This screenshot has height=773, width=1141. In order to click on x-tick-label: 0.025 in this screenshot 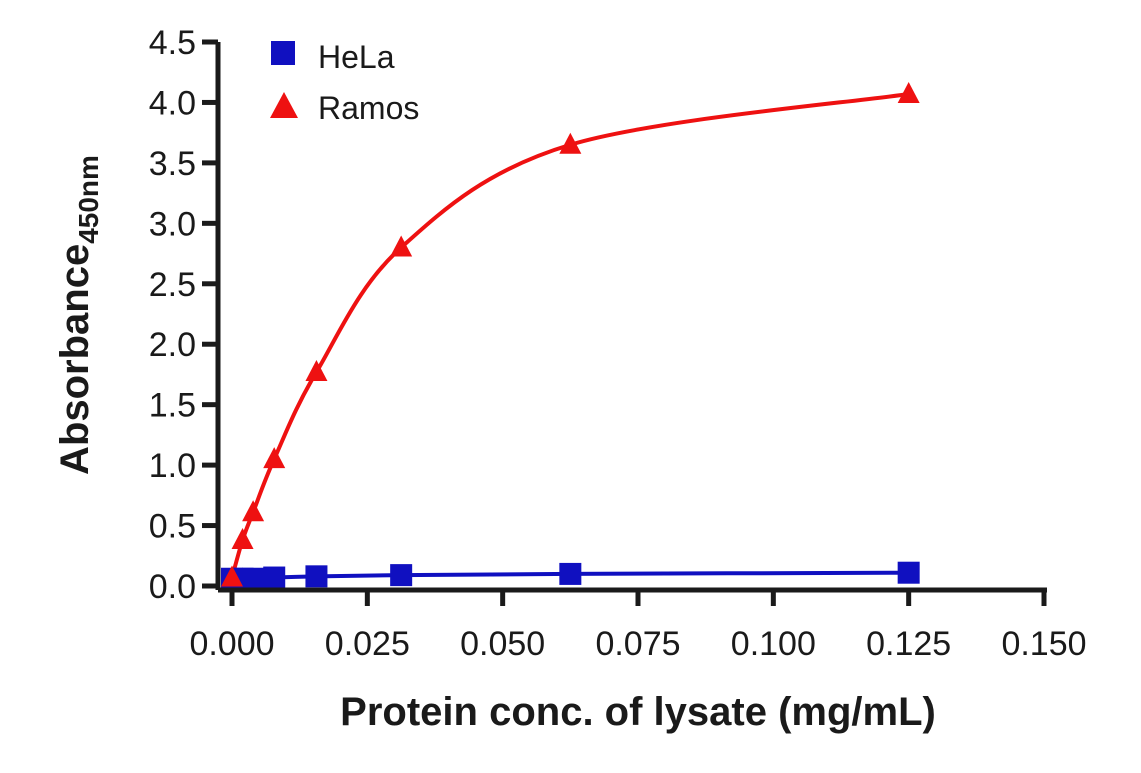, I will do `click(367, 644)`.